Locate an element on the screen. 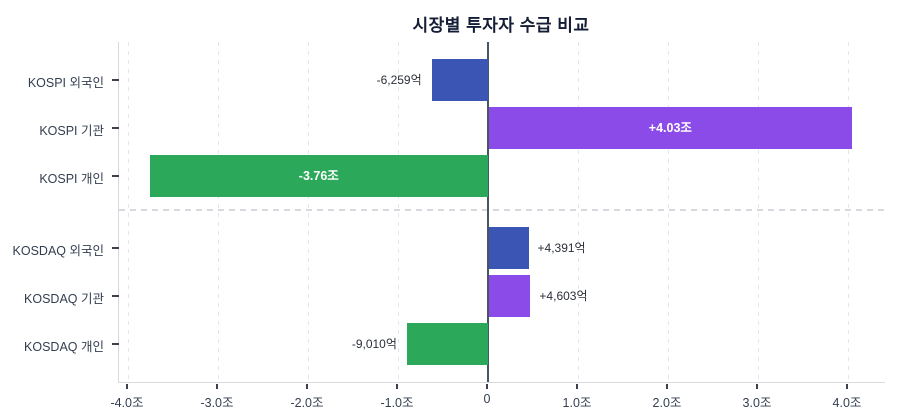  bar-kospi-foreign is located at coordinates (459, 80).